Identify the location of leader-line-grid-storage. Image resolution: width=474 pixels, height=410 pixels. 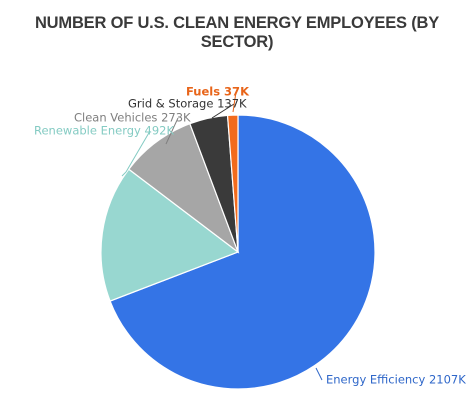
(223, 111).